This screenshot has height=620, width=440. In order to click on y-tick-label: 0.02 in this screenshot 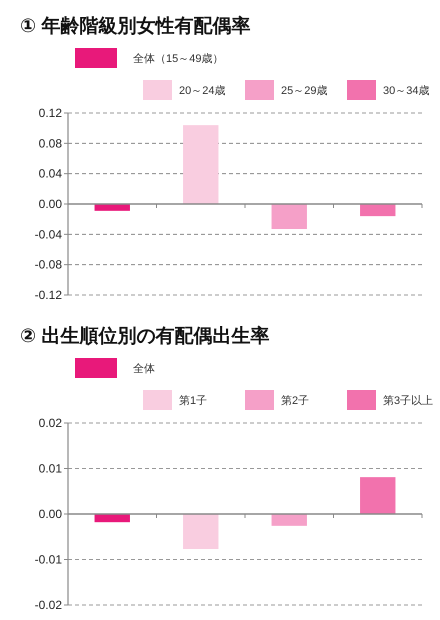, I will do `click(50, 423)`.